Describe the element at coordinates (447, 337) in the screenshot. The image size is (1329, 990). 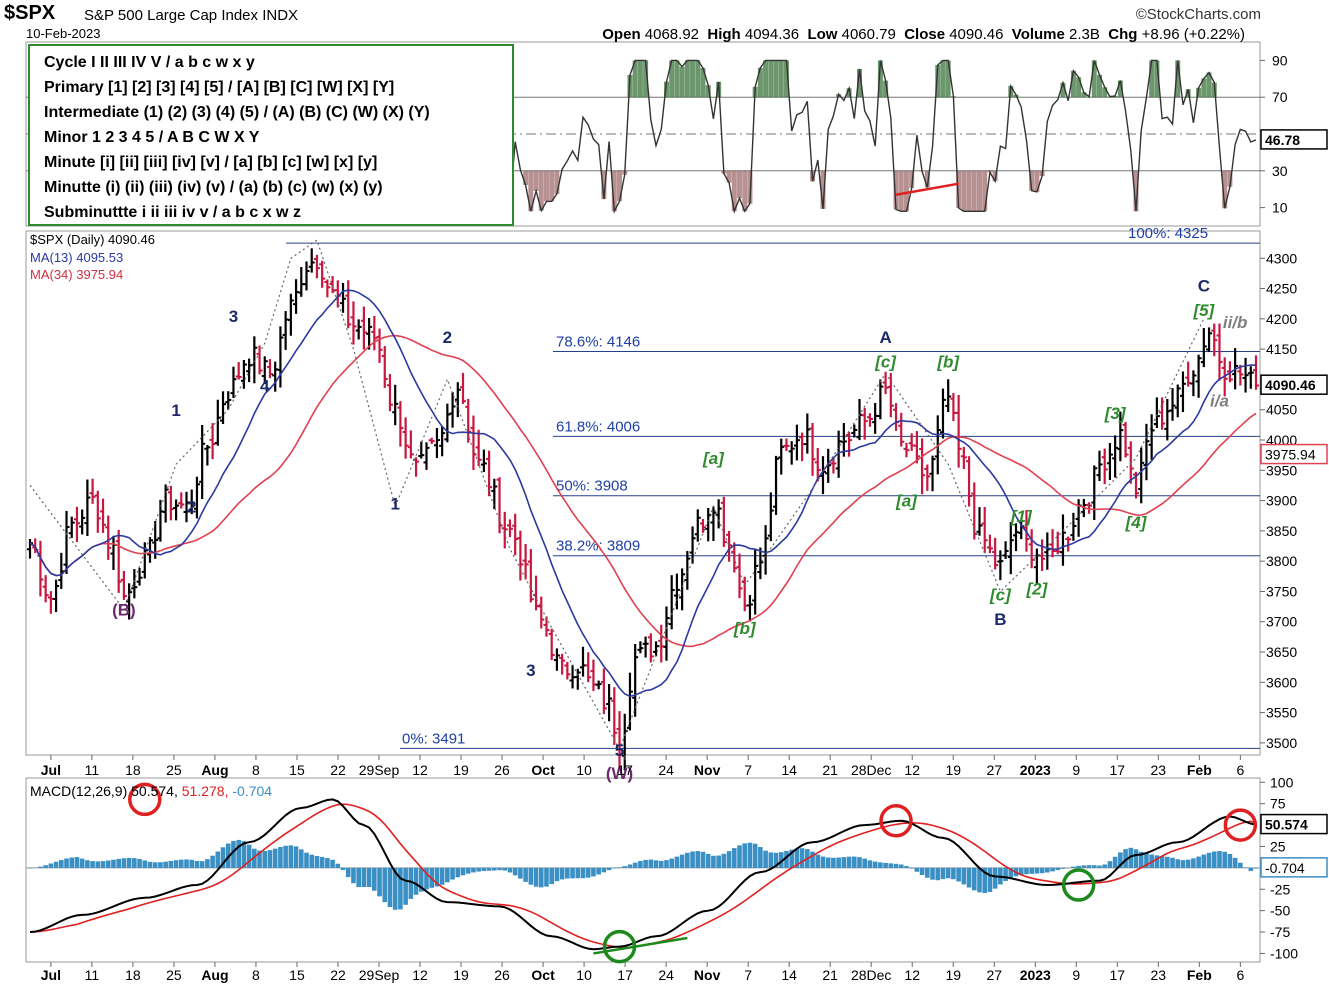
I see `wave-label: 2` at that location.